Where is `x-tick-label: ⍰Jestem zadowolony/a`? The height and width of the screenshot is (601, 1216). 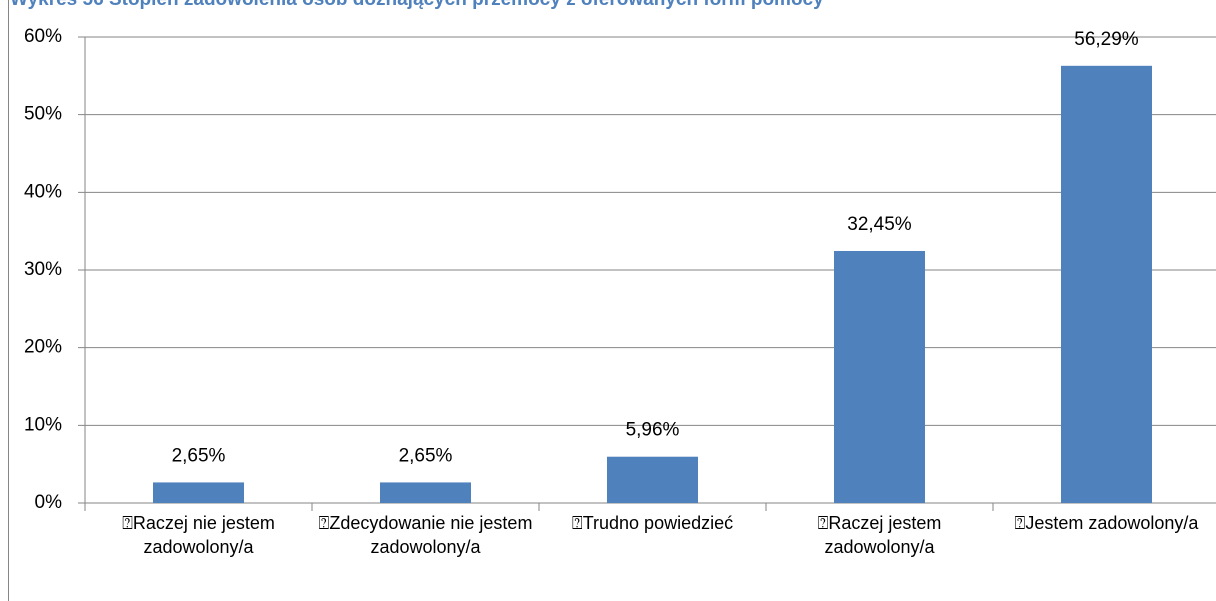 x-tick-label: ⍰Jestem zadowolony/a is located at coordinates (1106, 523).